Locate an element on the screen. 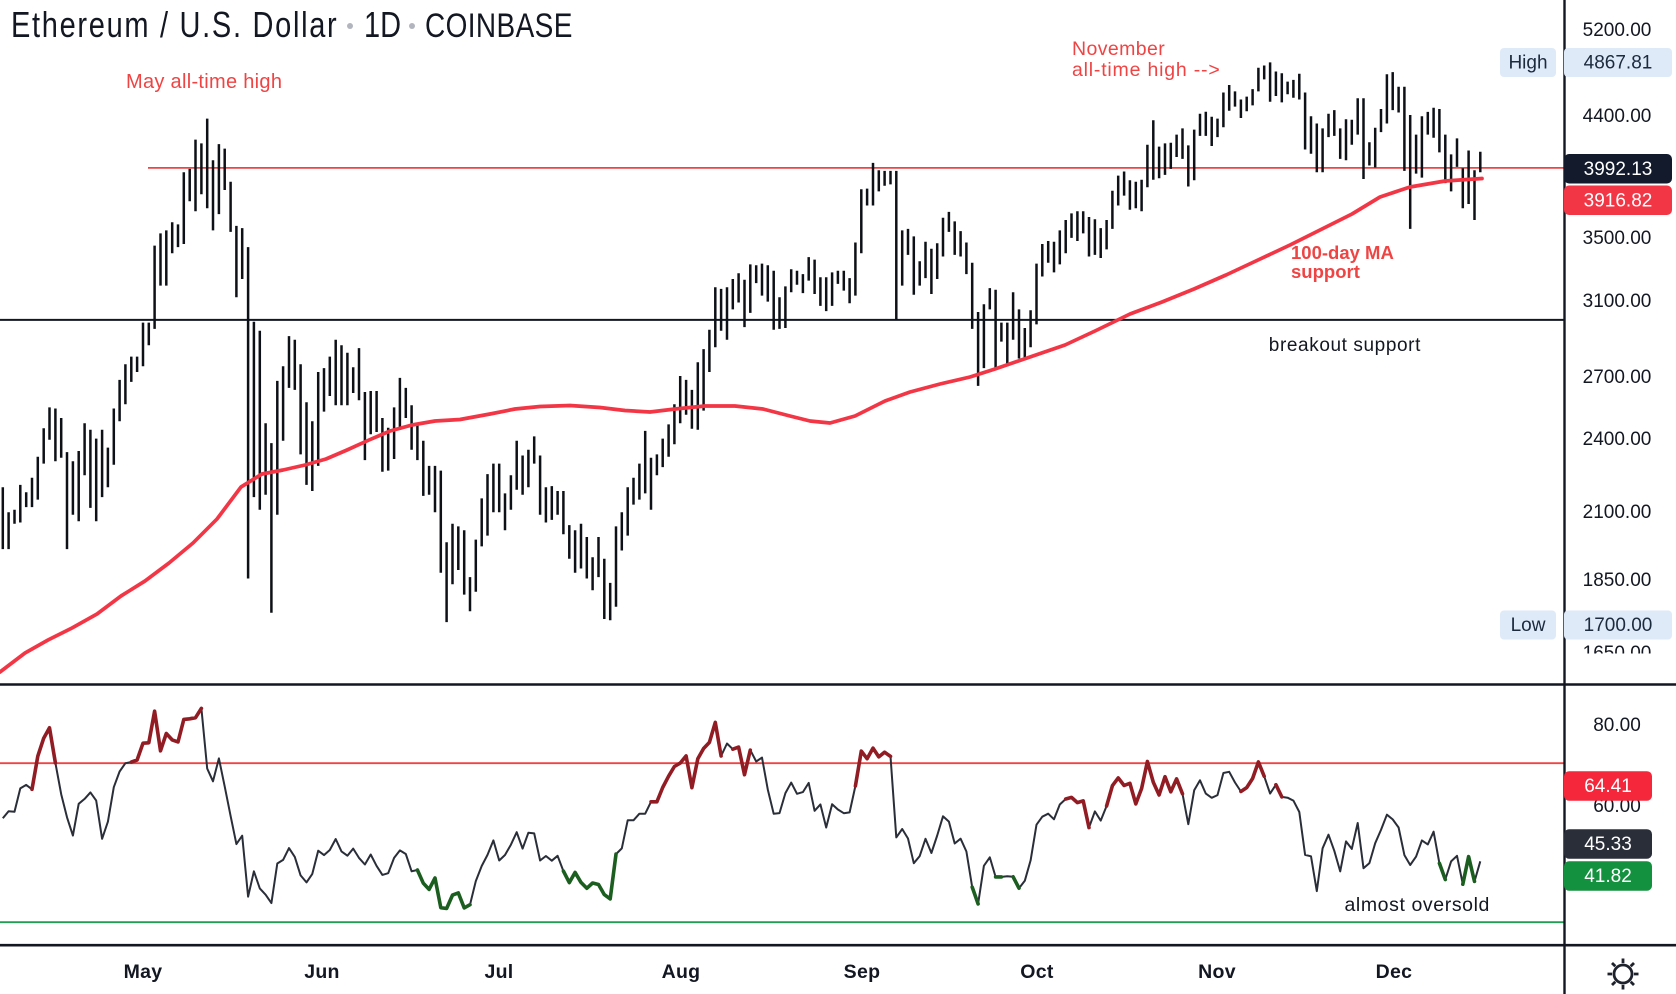 The image size is (1676, 994). svg-text: Ethereum / U.S. Dollar is located at coordinates (174, 24).